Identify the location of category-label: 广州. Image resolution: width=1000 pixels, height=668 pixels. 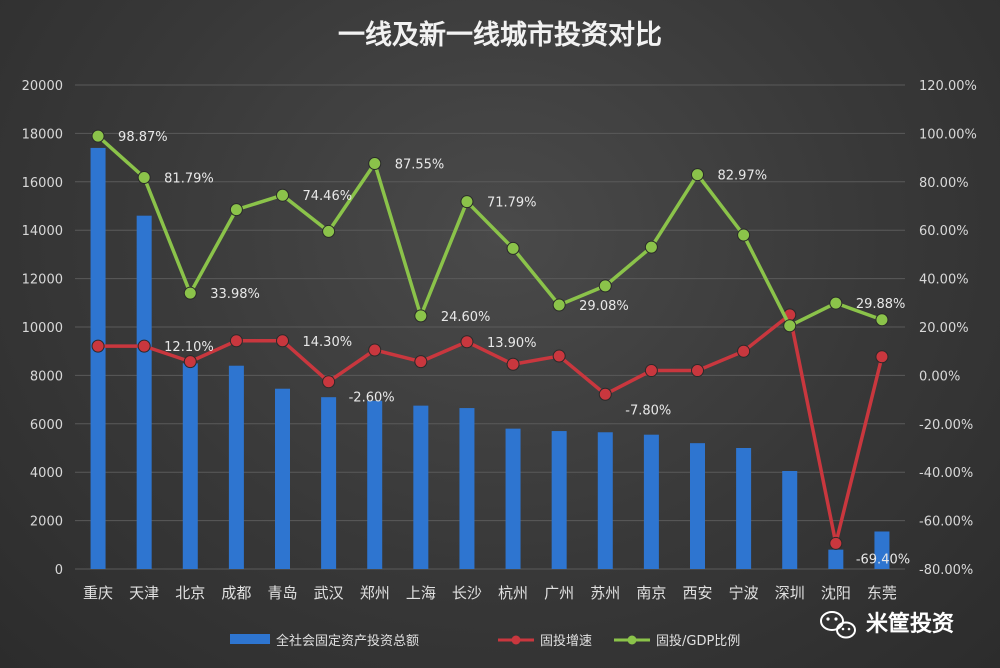
(559, 593).